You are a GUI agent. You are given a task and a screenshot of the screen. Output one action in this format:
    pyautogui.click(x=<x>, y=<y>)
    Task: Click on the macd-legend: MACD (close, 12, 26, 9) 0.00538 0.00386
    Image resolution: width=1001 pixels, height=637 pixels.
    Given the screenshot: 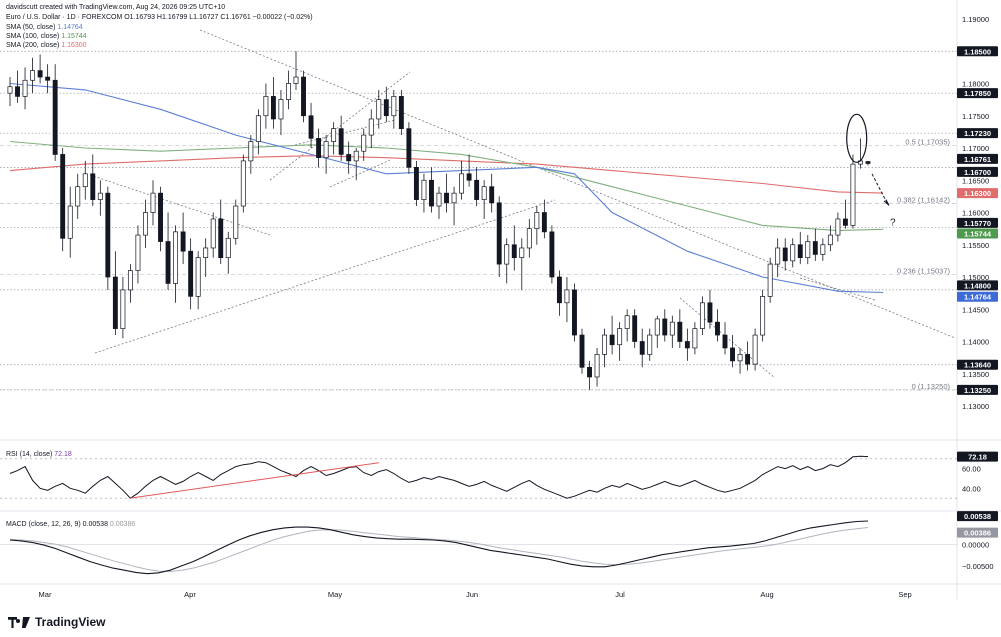 What is the action you would take?
    pyautogui.click(x=70, y=524)
    